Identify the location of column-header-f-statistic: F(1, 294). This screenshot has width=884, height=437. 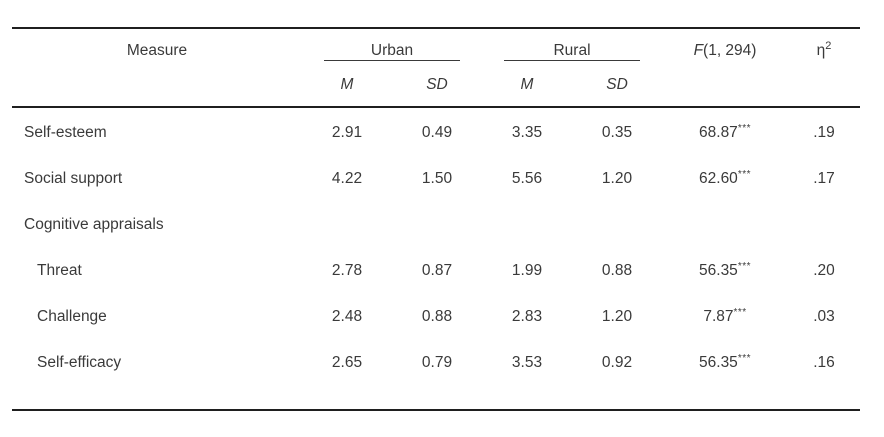
(725, 50).